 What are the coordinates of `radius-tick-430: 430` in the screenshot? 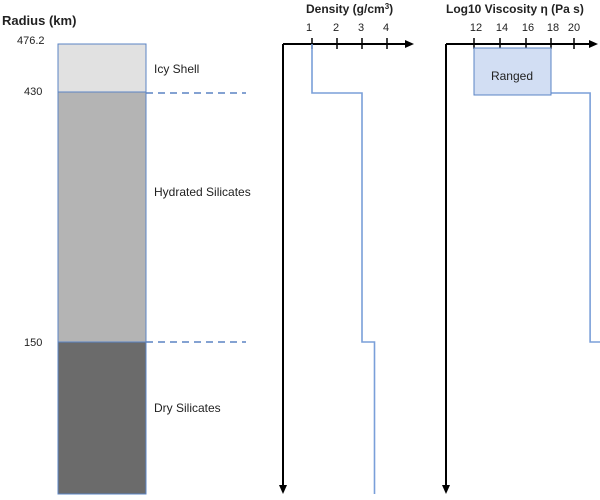 It's located at (33, 92).